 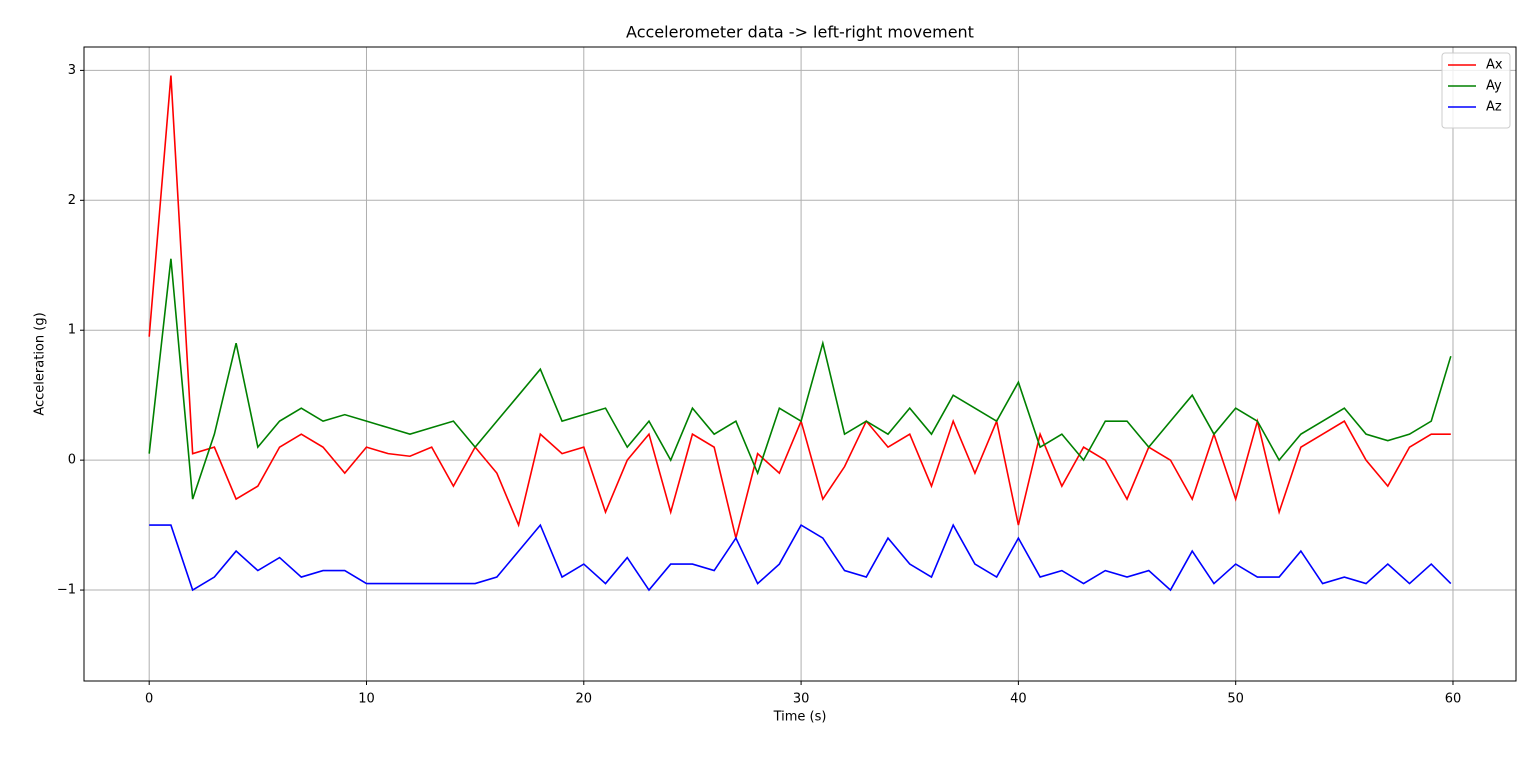 I want to click on y-axis-label: Acceleration (g), so click(x=40, y=363).